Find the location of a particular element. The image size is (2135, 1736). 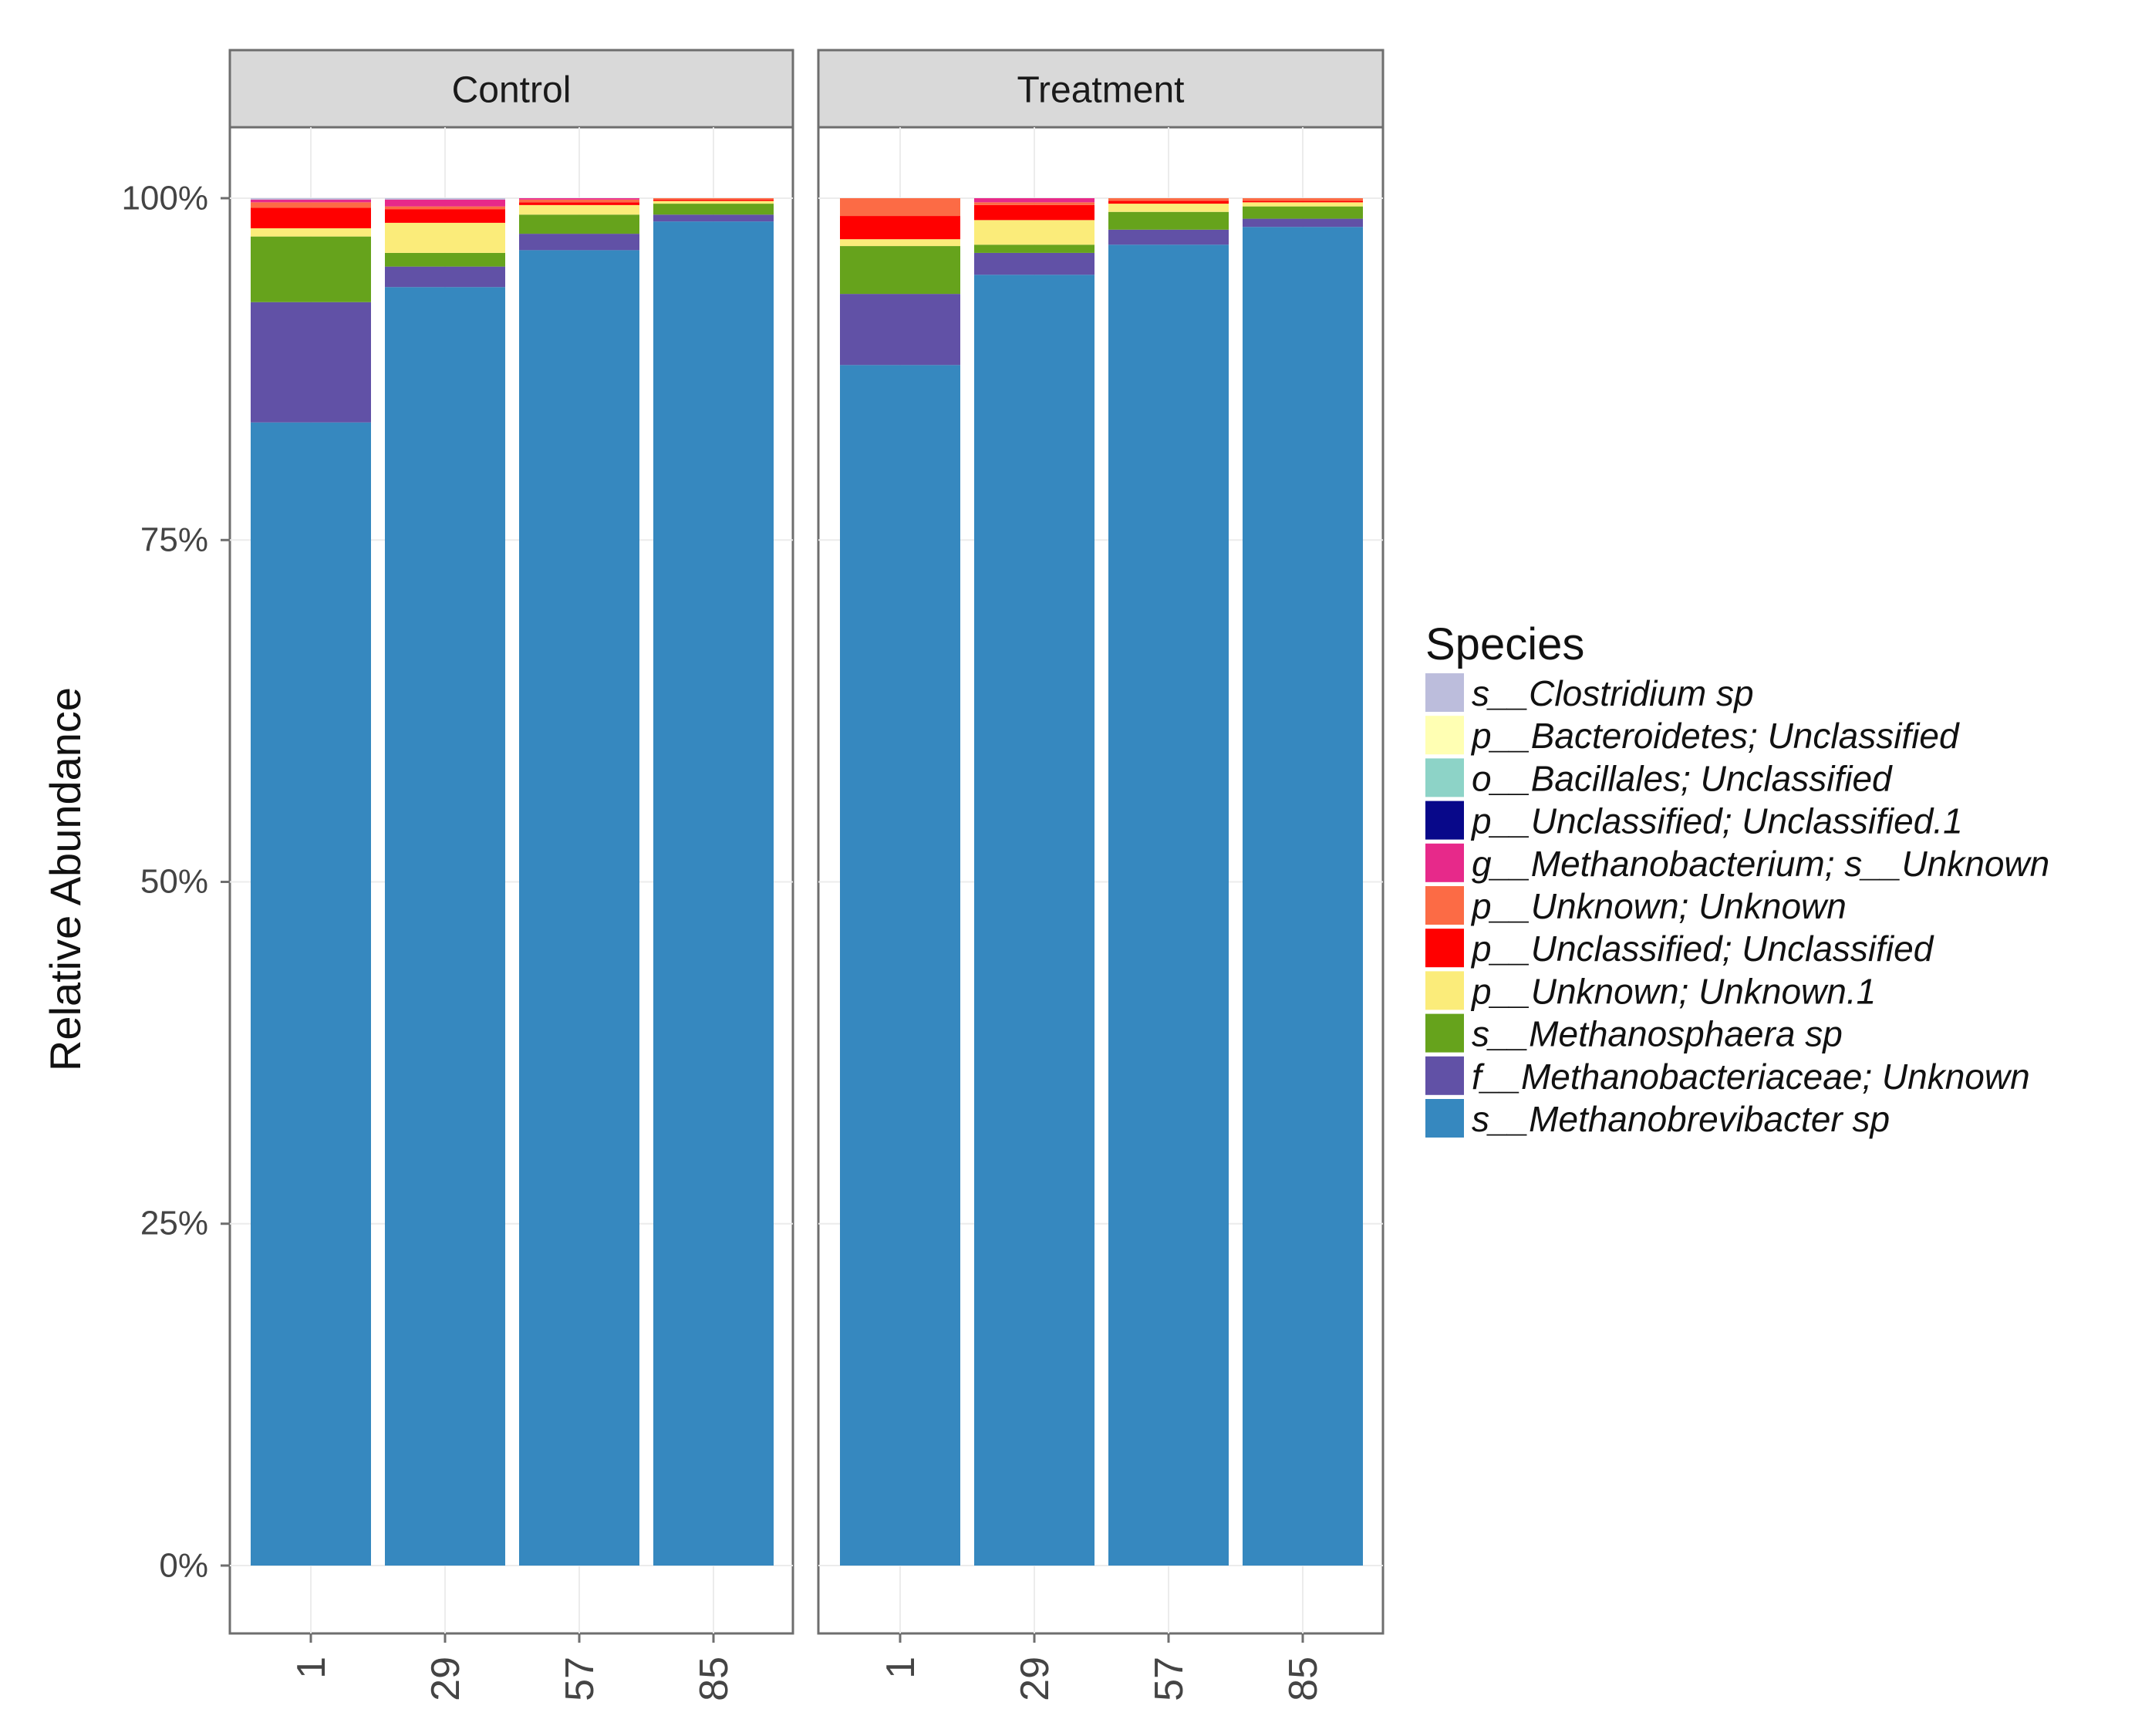

legend-label-7: p__Unknown; Unknown.1 is located at coordinates (1673, 991).